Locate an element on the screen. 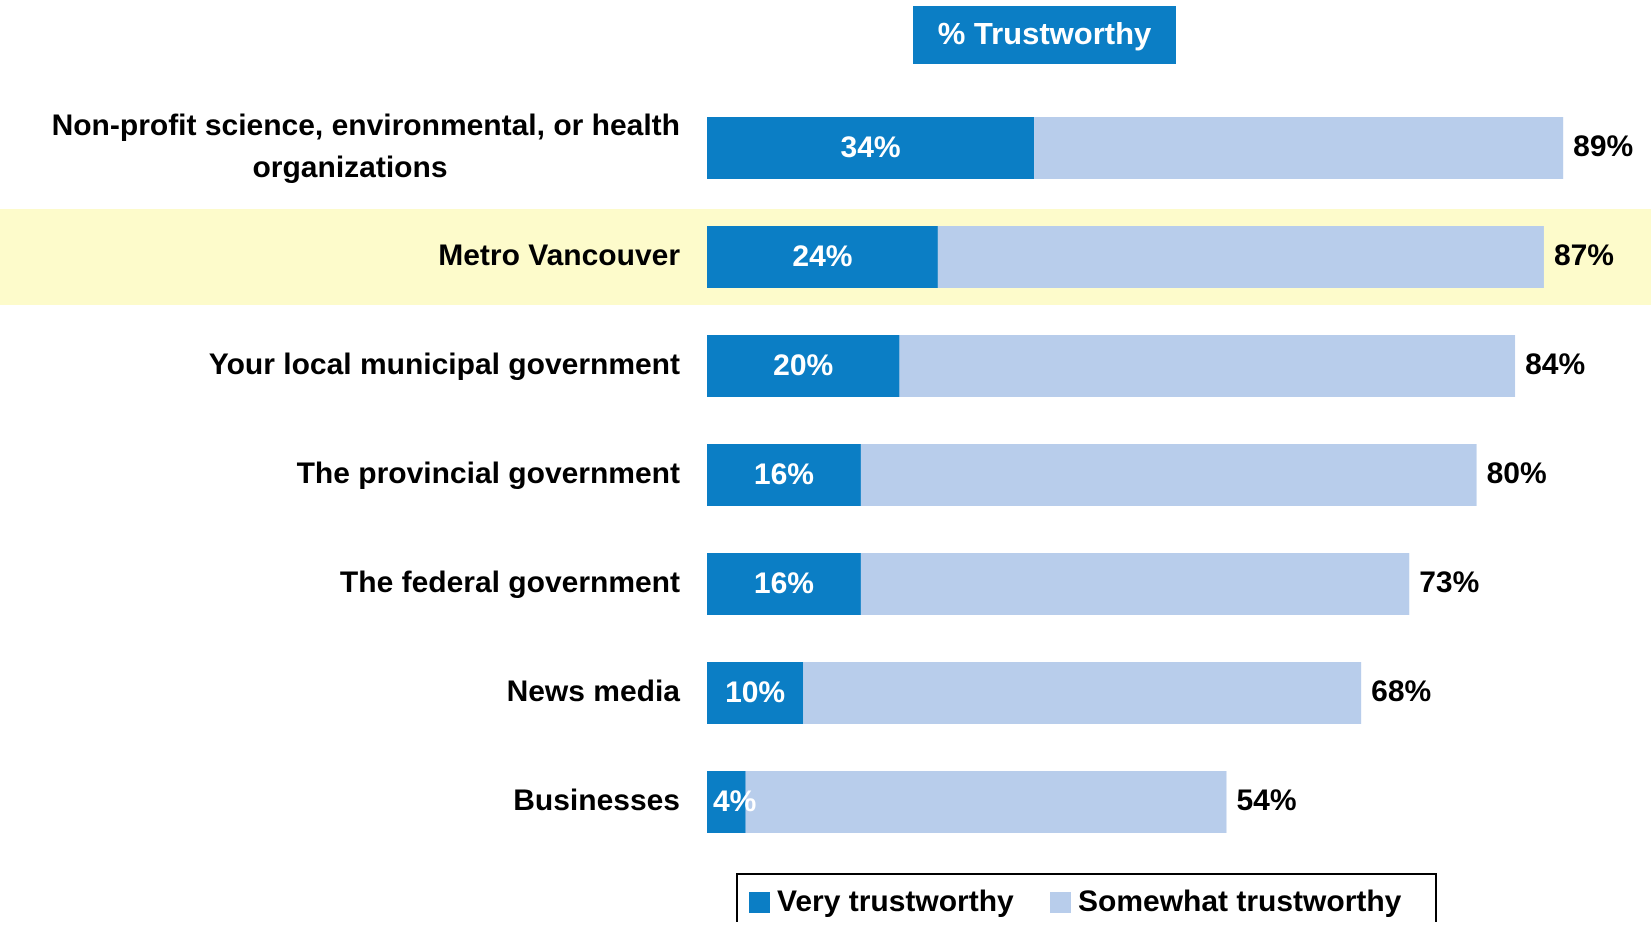 This screenshot has height=927, width=1651. data-label-very: 10% is located at coordinates (755, 692).